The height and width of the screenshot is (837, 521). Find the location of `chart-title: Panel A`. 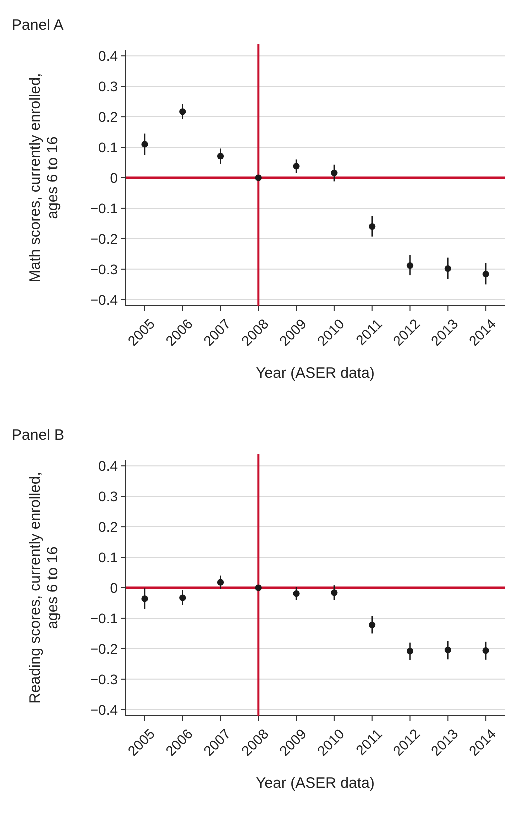

chart-title: Panel A is located at coordinates (38, 25).